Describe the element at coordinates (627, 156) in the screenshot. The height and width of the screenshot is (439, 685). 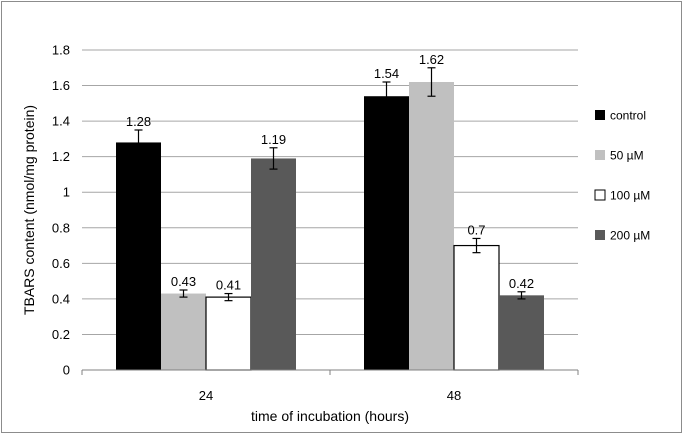
I see `legend-label: 50 µM` at that location.